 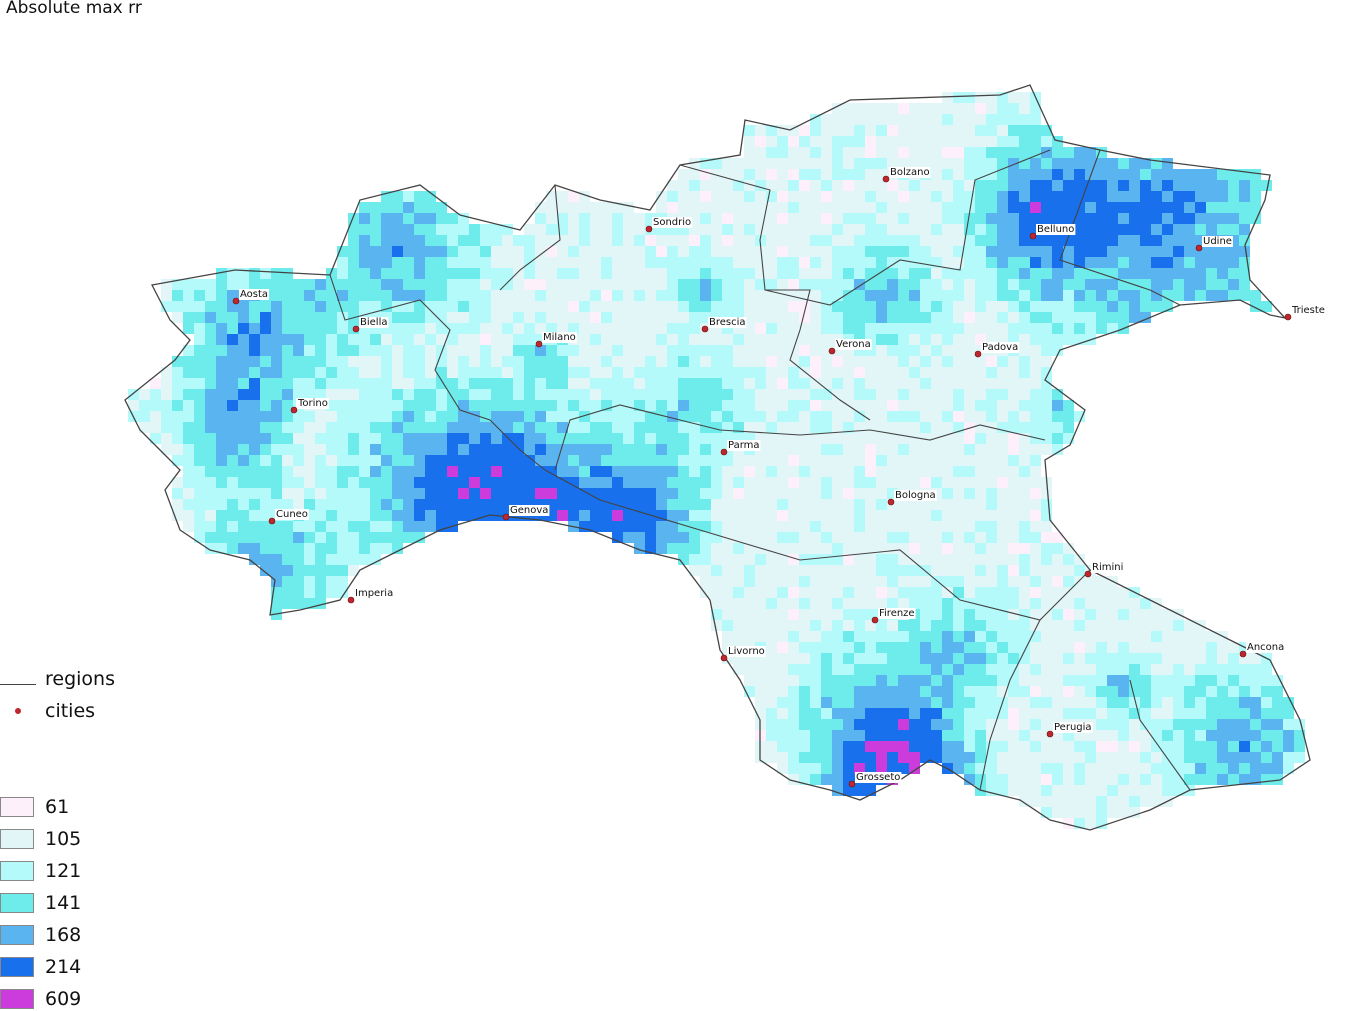 What do you see at coordinates (1050, 734) in the screenshot?
I see `city-dot-icon` at bounding box center [1050, 734].